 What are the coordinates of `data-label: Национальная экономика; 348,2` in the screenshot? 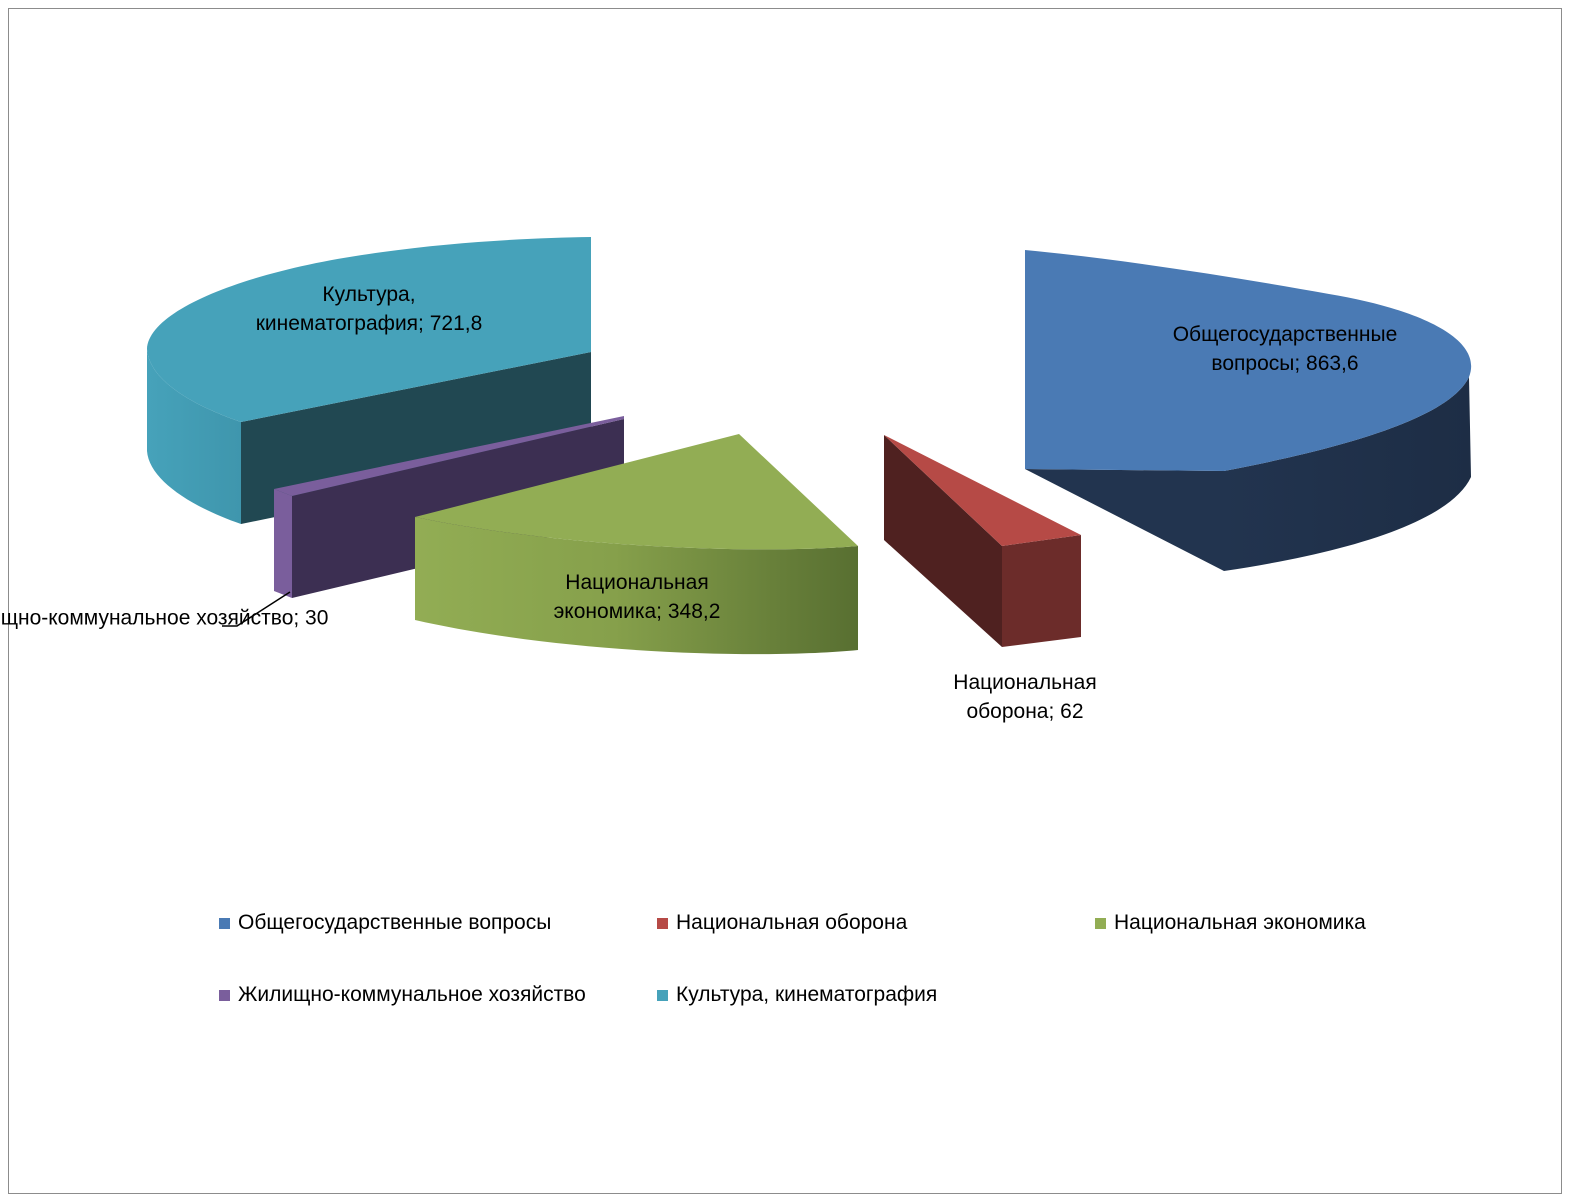 It's located at (637, 597).